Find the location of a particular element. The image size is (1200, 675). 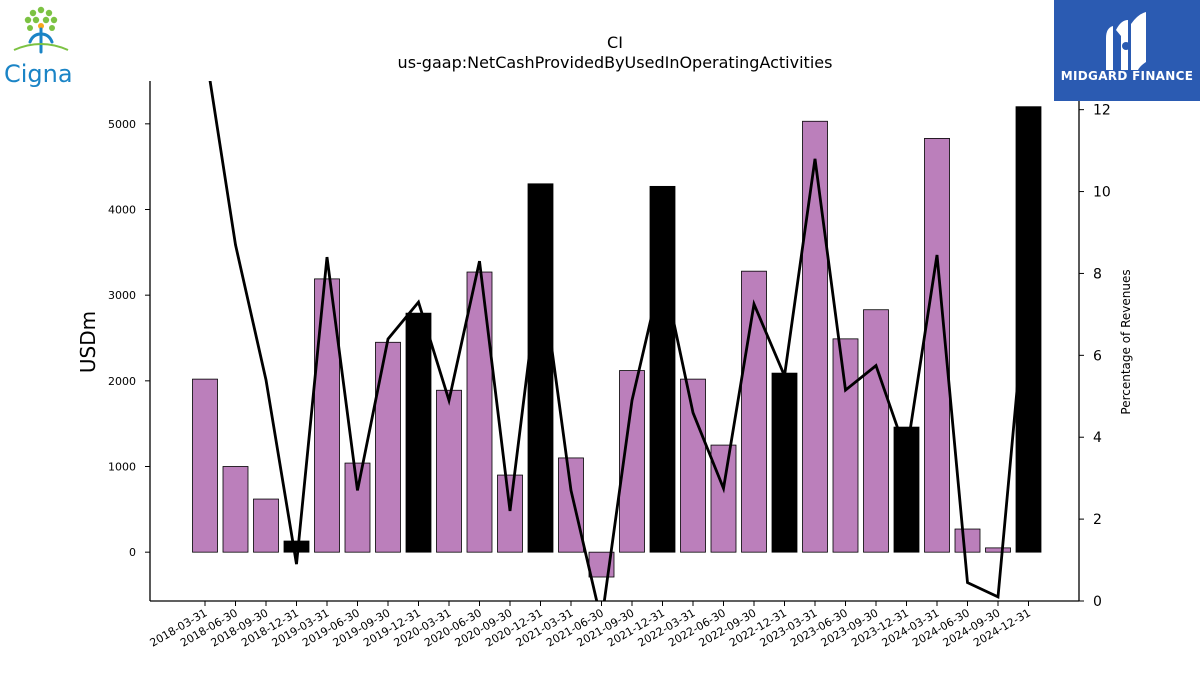

y-axis-label: USDm is located at coordinates (88, 342).